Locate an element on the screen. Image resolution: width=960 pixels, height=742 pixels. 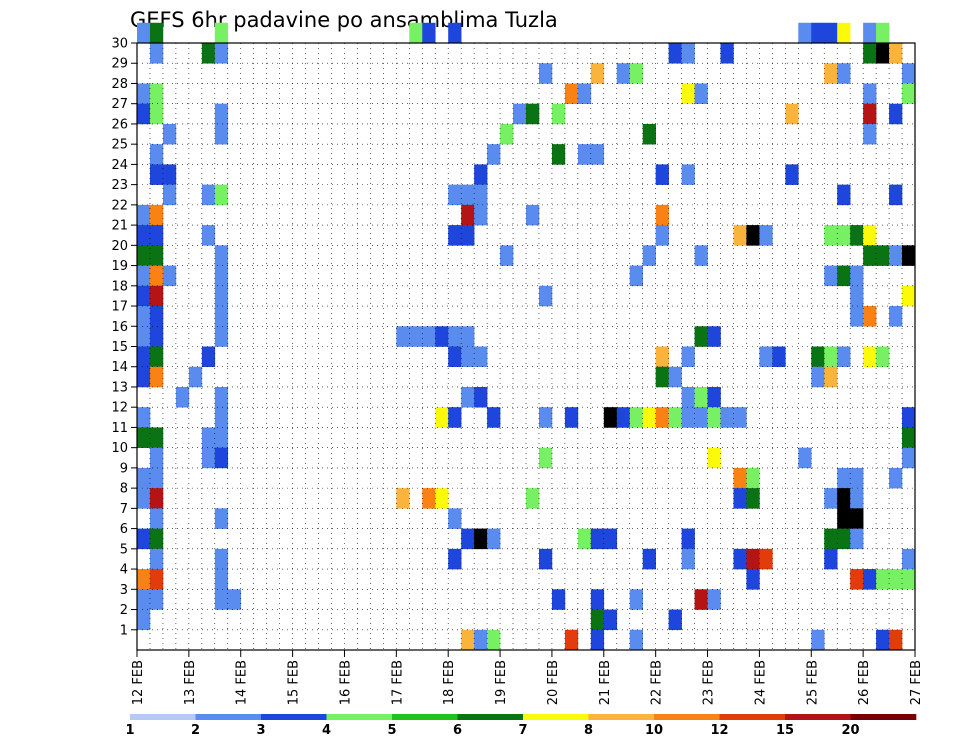
y-tick-label: 1 is located at coordinates (124, 630).